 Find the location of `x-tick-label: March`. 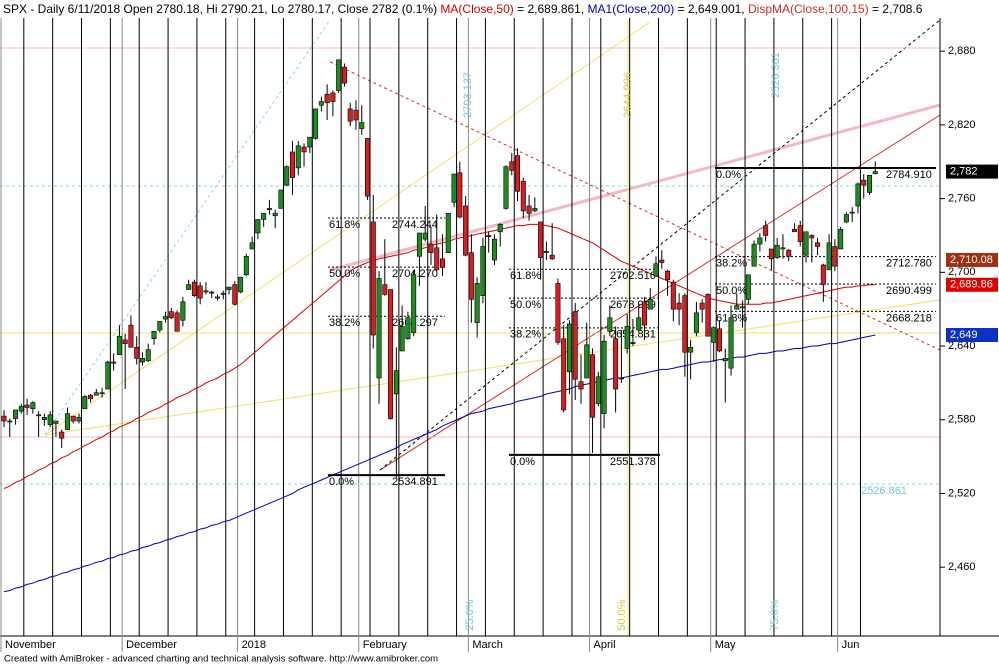

x-tick-label: March is located at coordinates (487, 645).